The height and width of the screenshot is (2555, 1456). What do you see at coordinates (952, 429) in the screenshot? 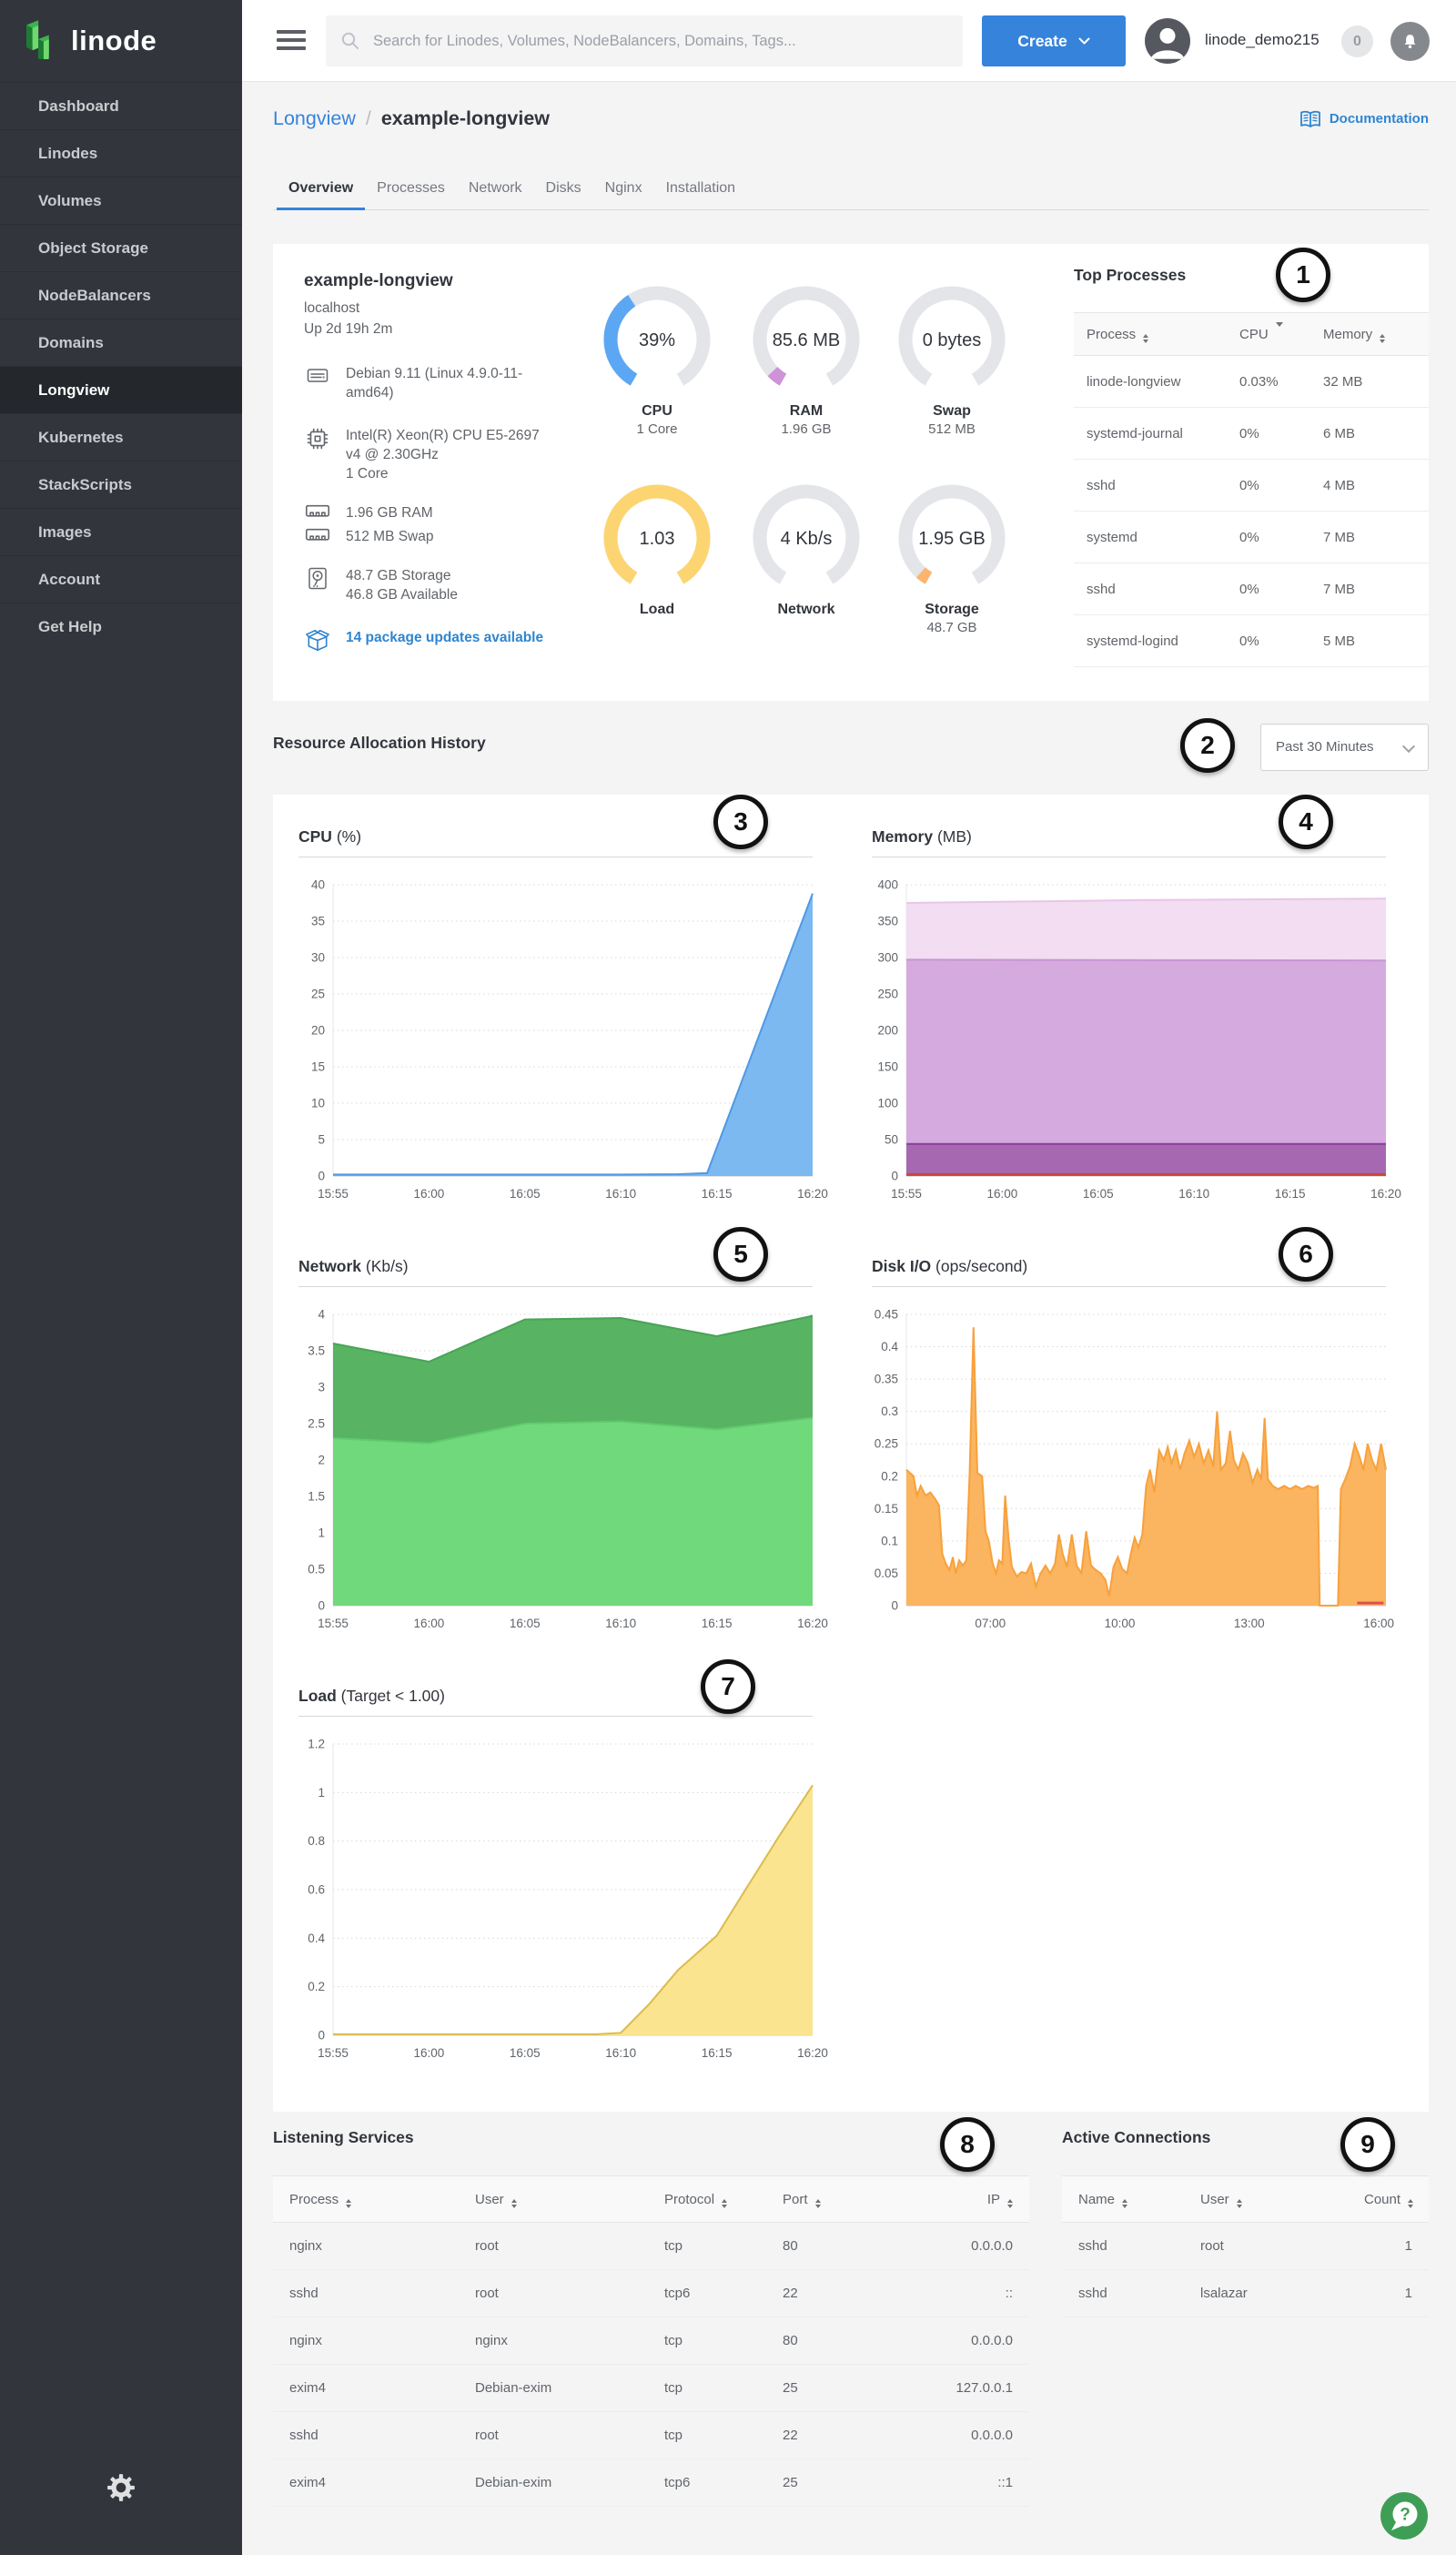
I see `gauge-sub: 512 MB` at bounding box center [952, 429].